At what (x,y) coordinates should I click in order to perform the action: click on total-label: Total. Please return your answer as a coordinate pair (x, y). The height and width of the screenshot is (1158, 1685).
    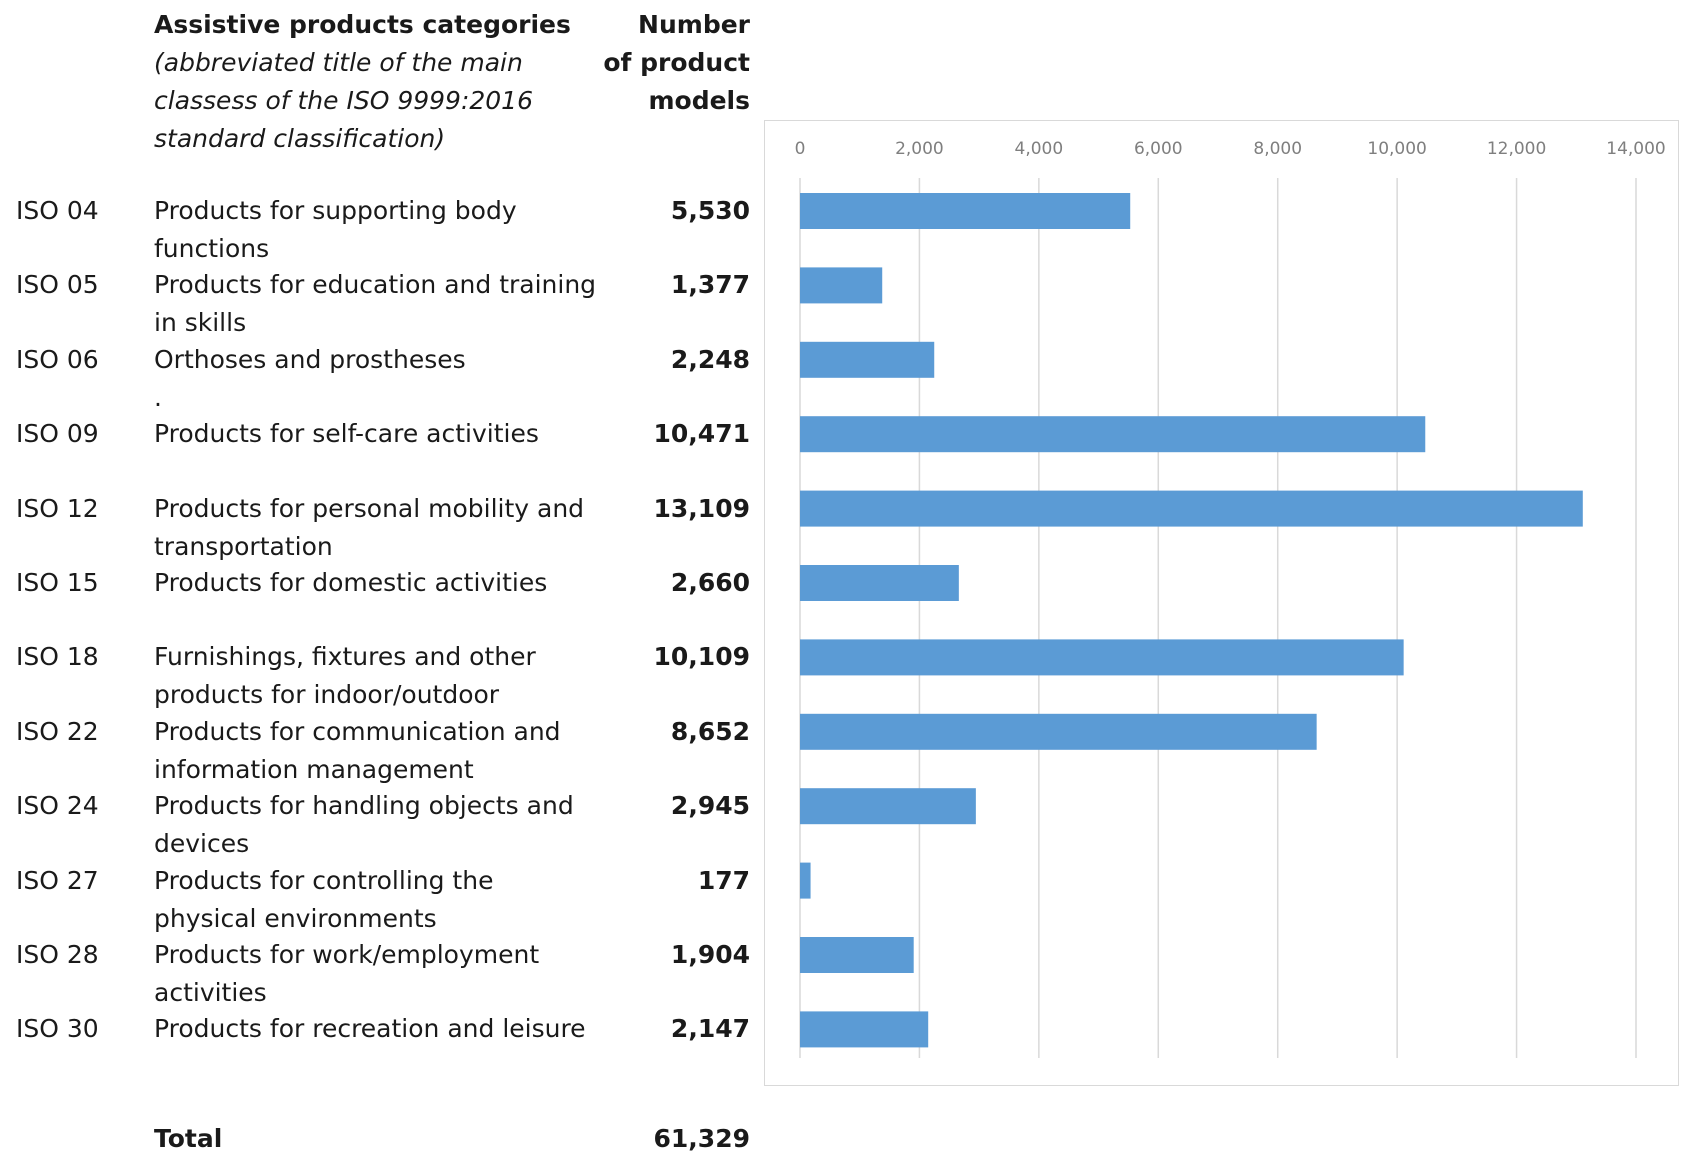
    Looking at the image, I should click on (188, 1138).